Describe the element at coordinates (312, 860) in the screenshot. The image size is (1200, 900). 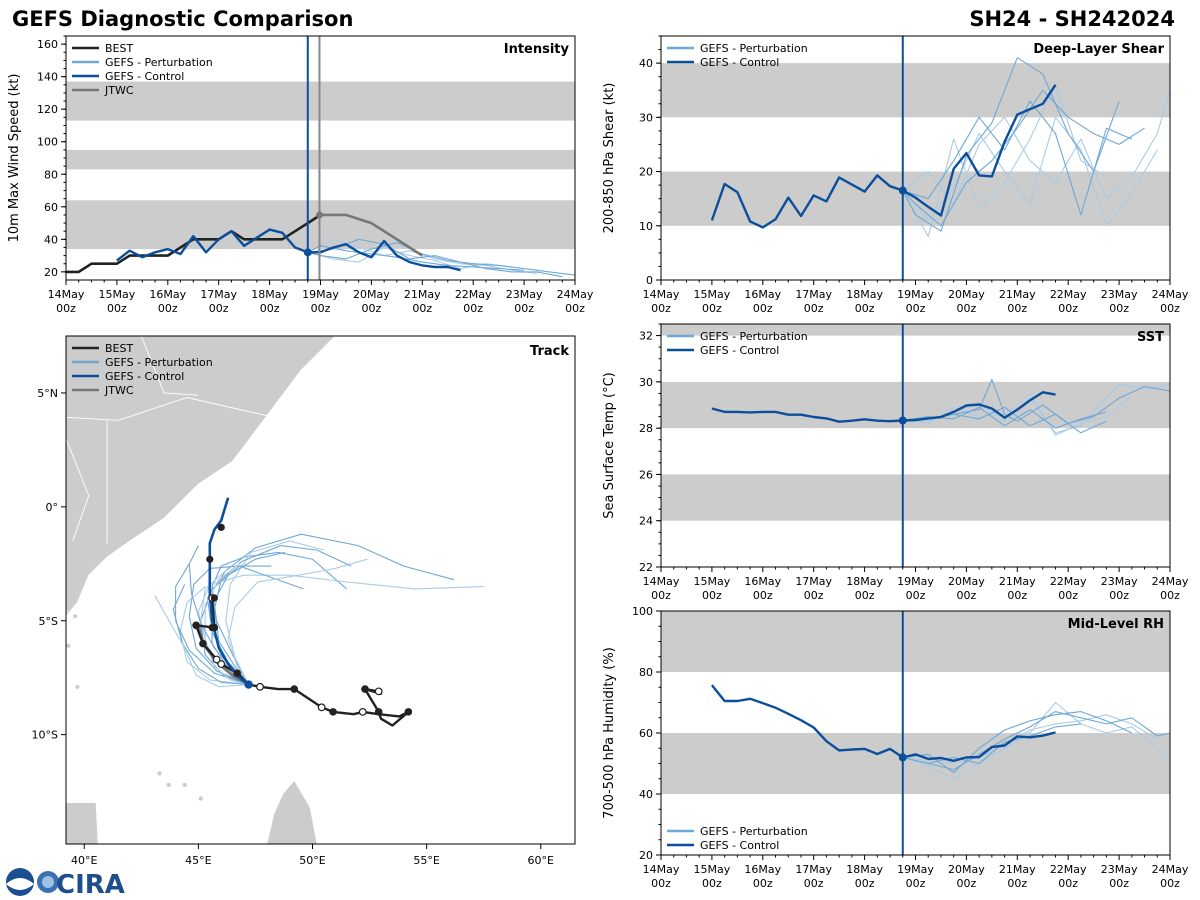
I see `x-tick-label: 50°E` at that location.